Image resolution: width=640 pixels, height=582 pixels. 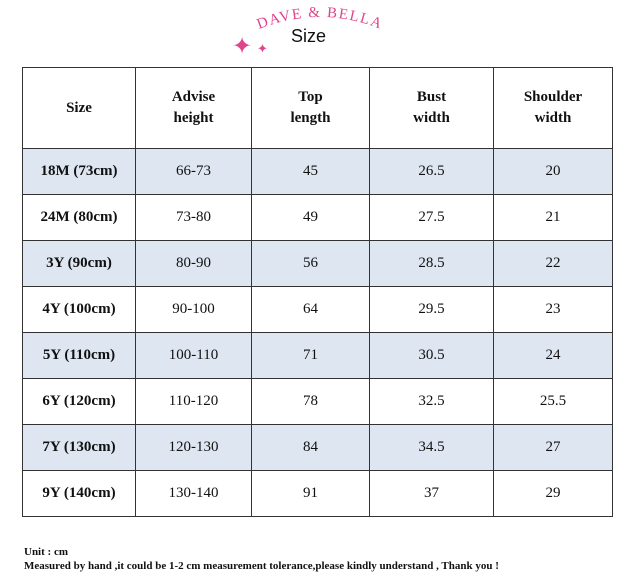 I want to click on page-title: Size, so click(x=309, y=36).